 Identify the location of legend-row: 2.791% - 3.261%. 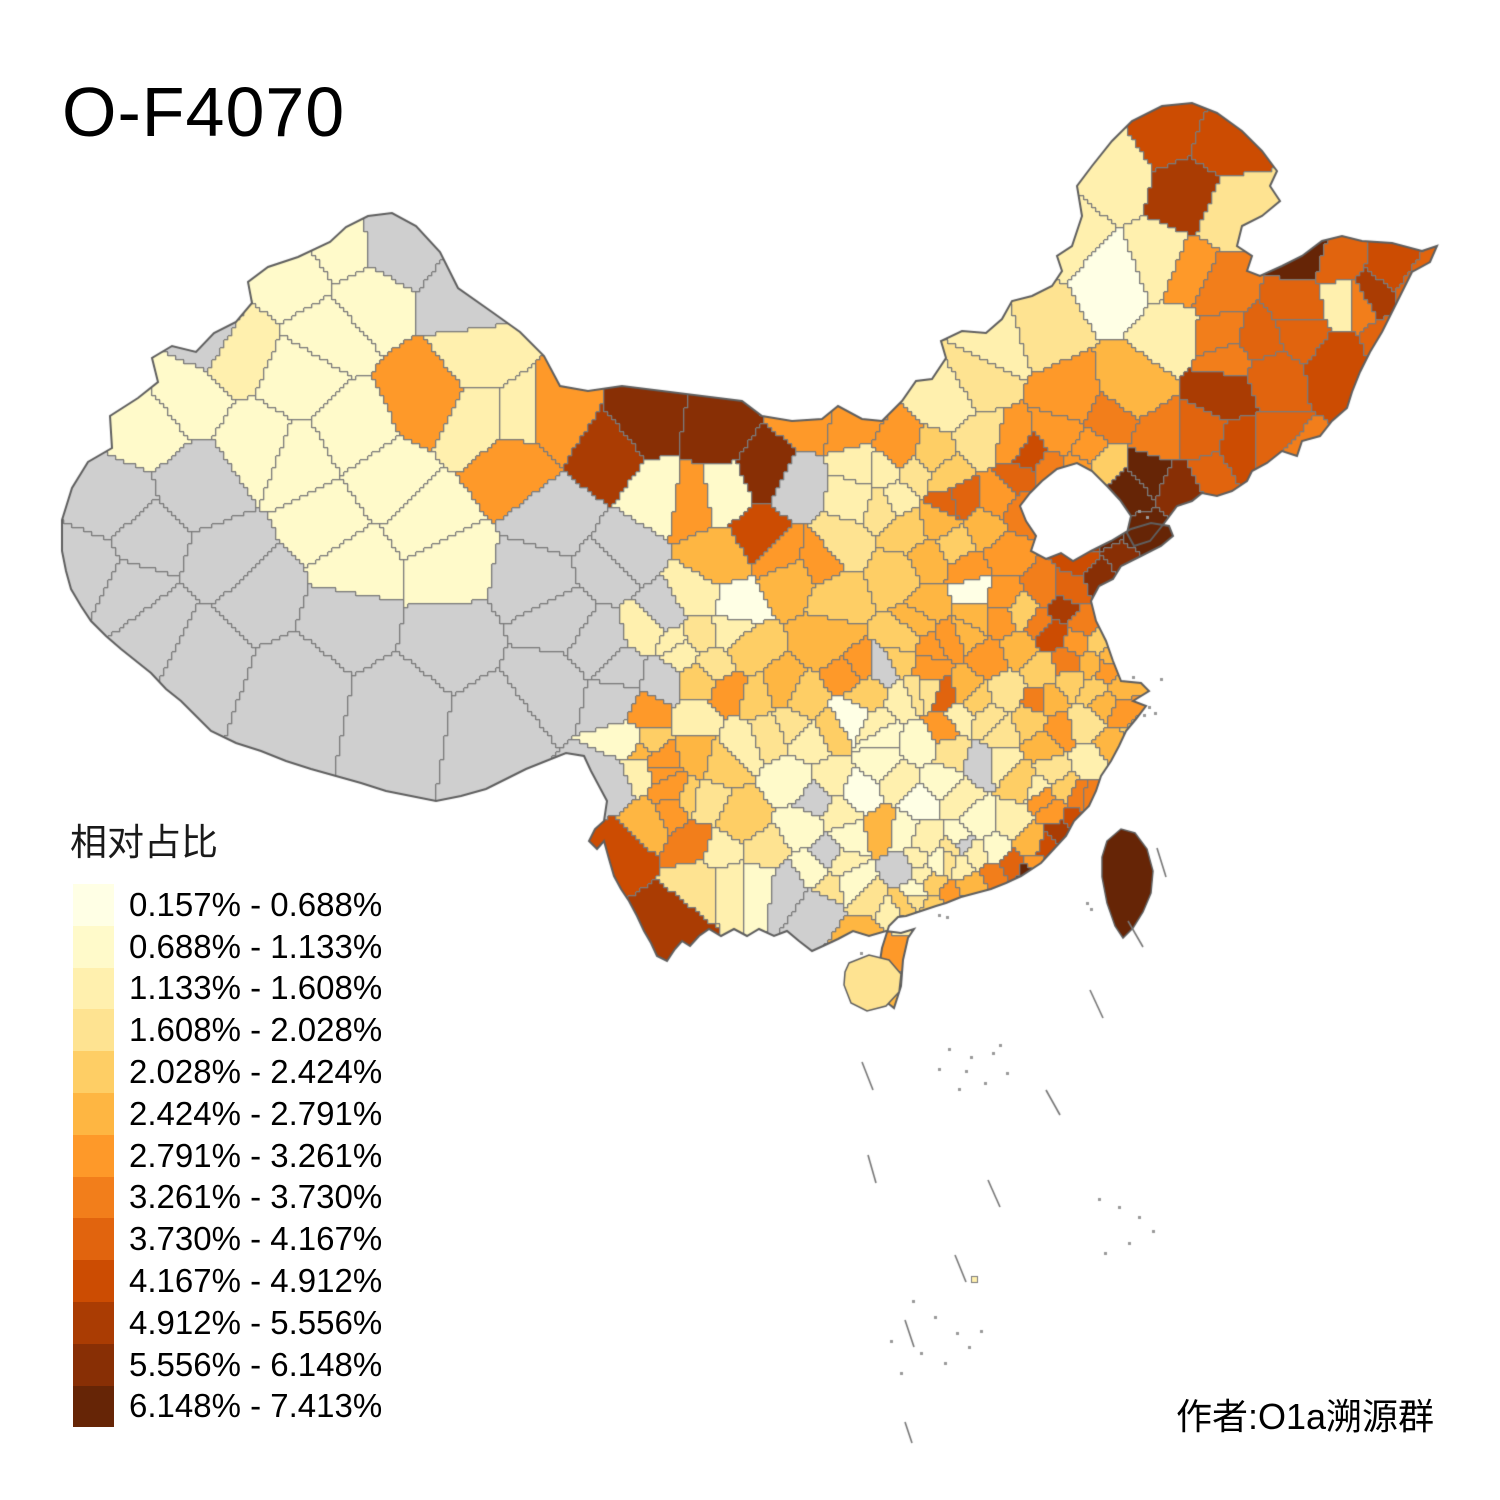
(228, 1155).